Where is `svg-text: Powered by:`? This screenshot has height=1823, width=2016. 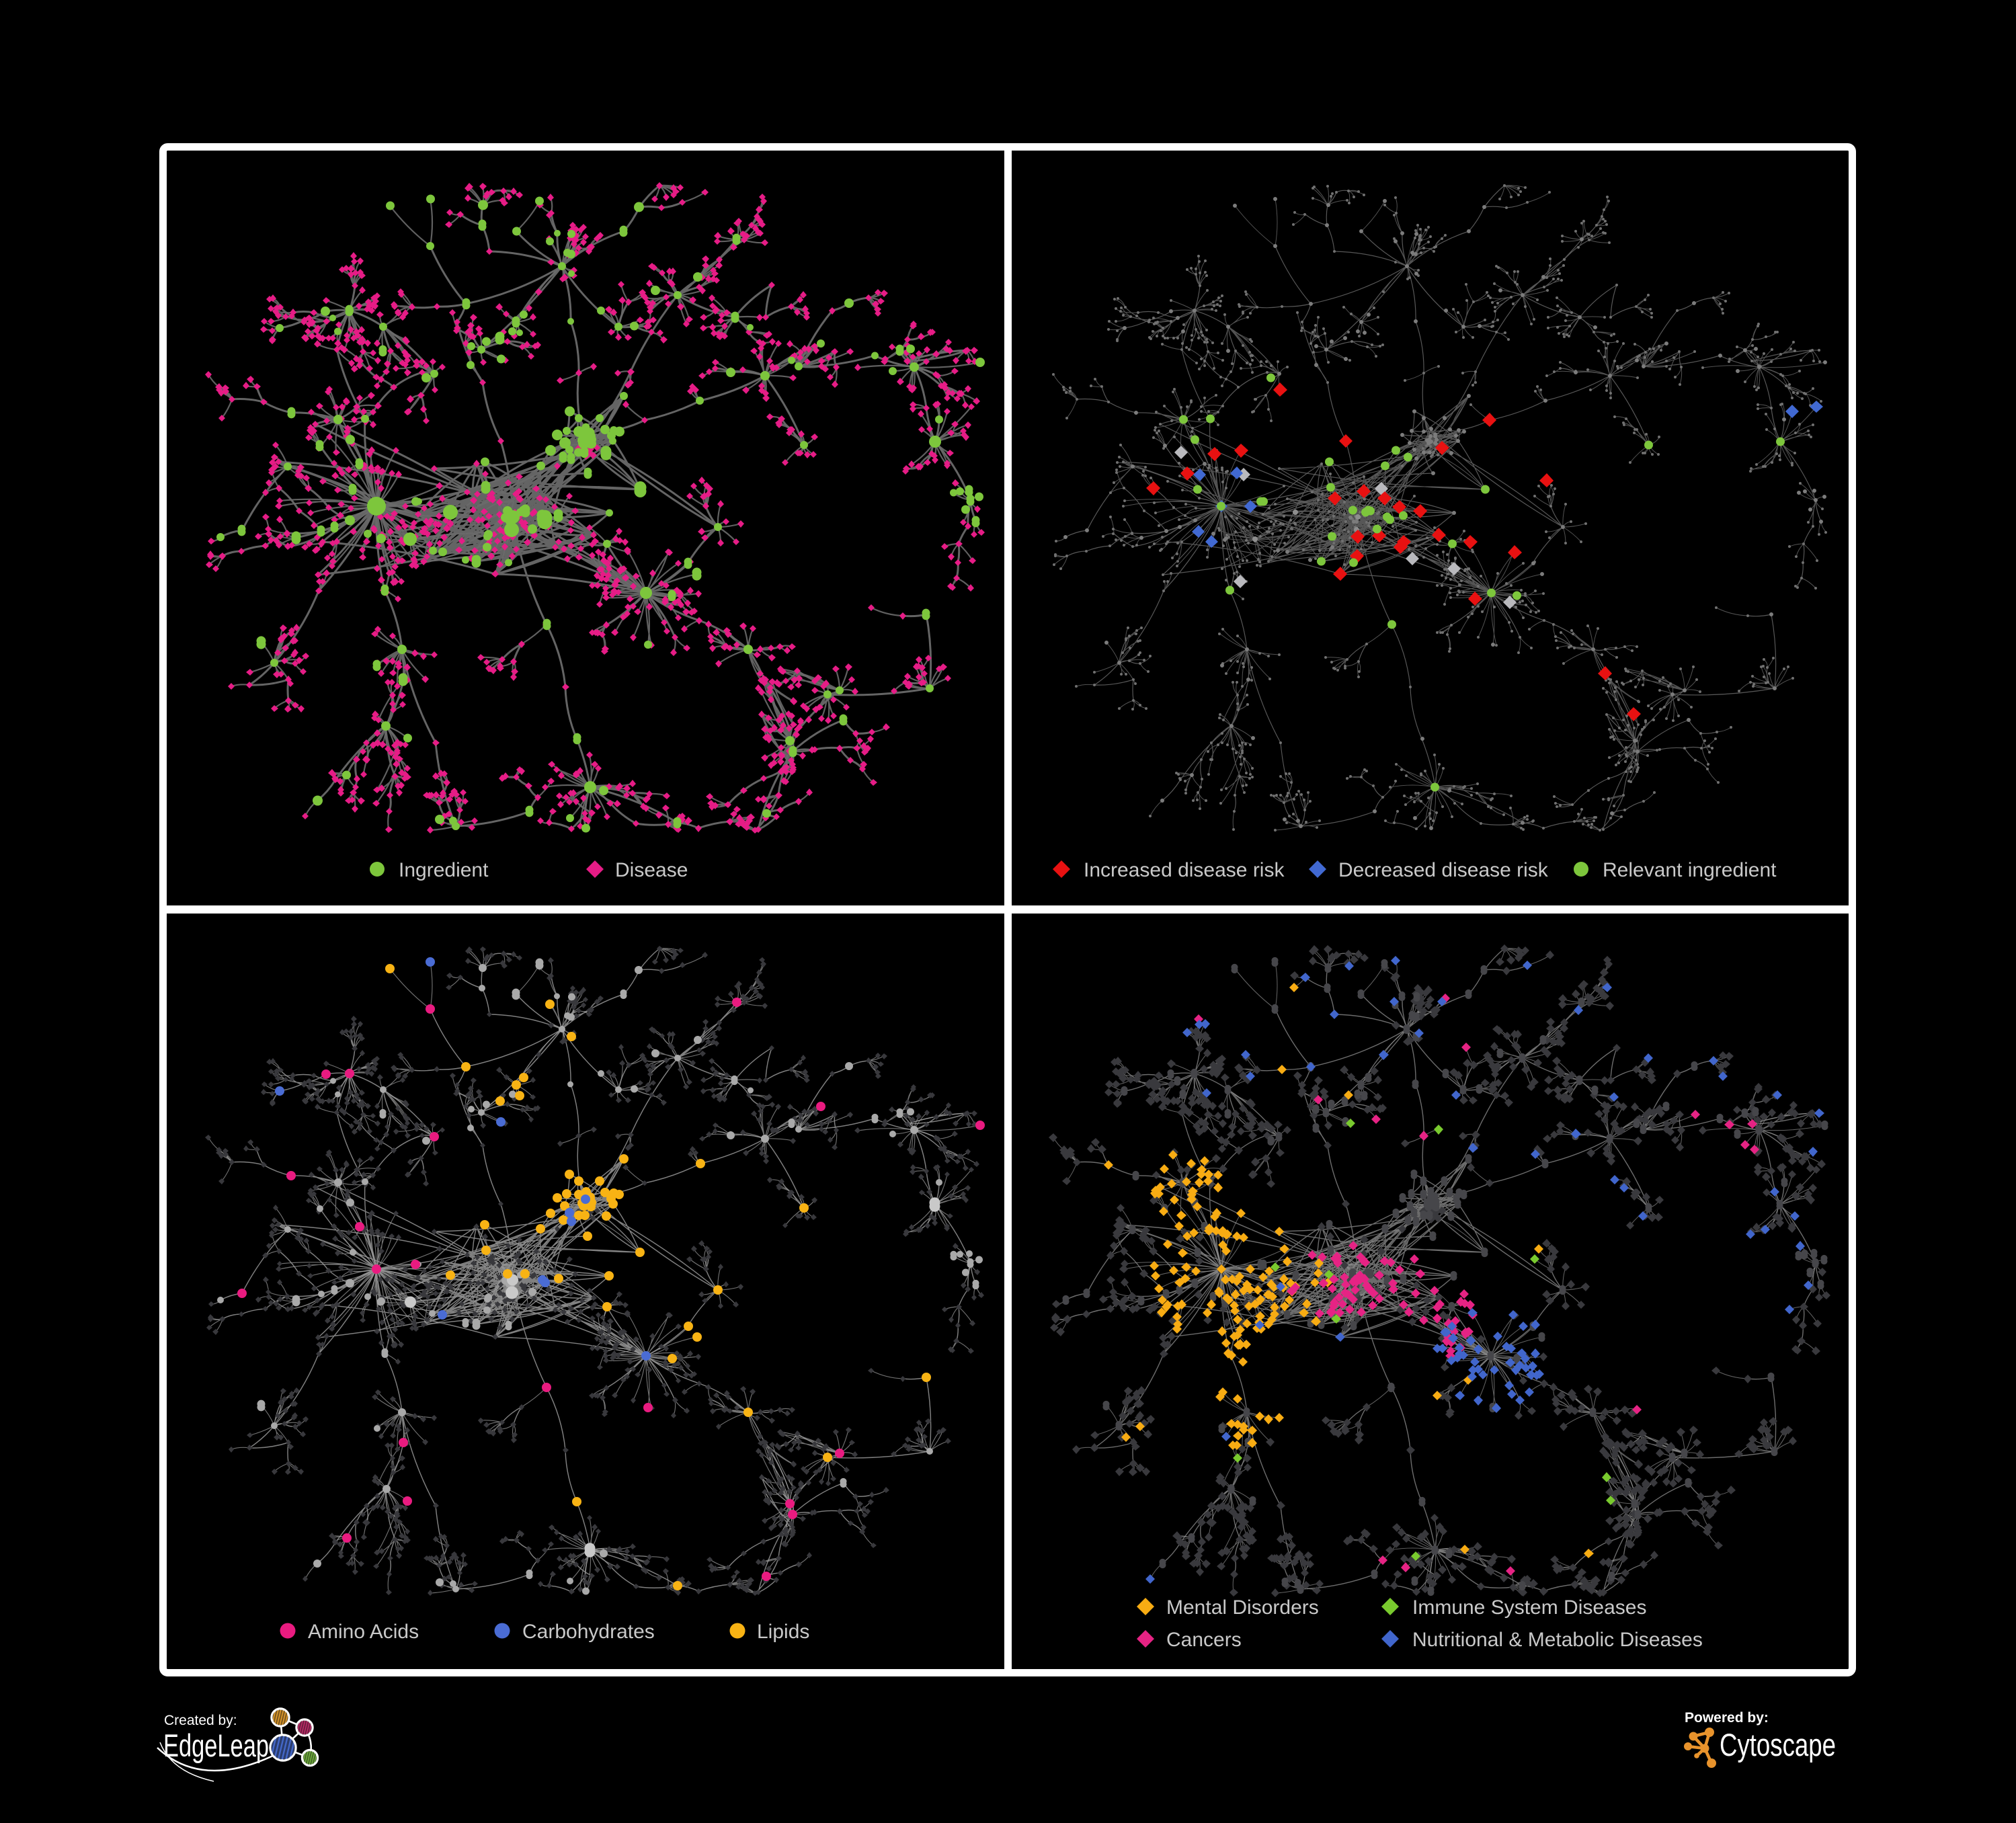
svg-text: Powered by: is located at coordinates (1727, 1718).